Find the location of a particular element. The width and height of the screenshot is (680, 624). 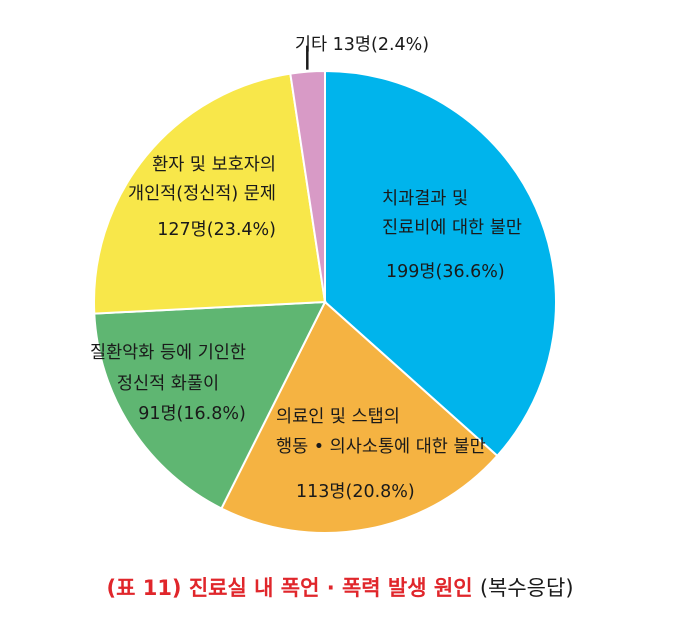

slice-personal is located at coordinates (210, 193).